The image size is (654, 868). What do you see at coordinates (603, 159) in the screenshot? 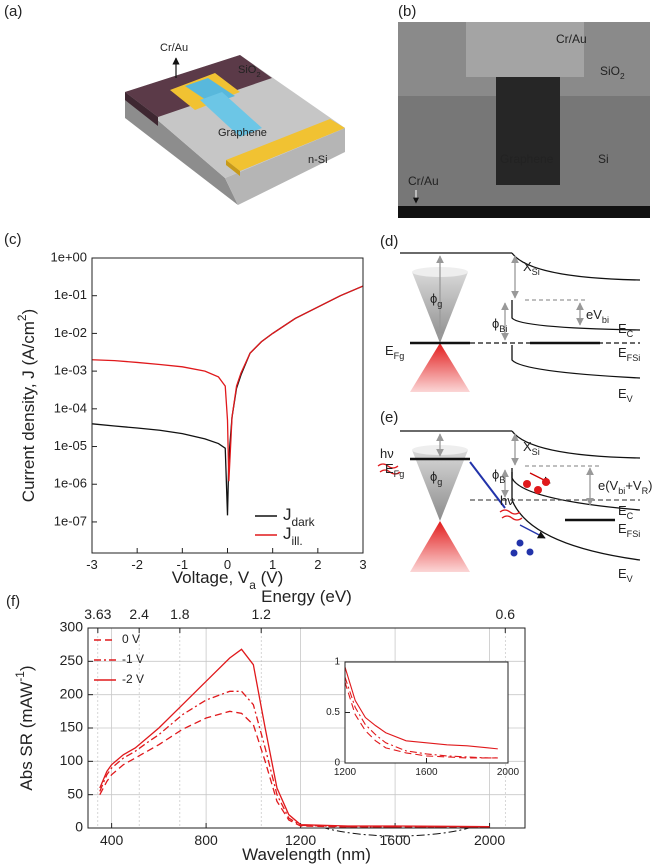
I see `sem-label: Si` at bounding box center [603, 159].